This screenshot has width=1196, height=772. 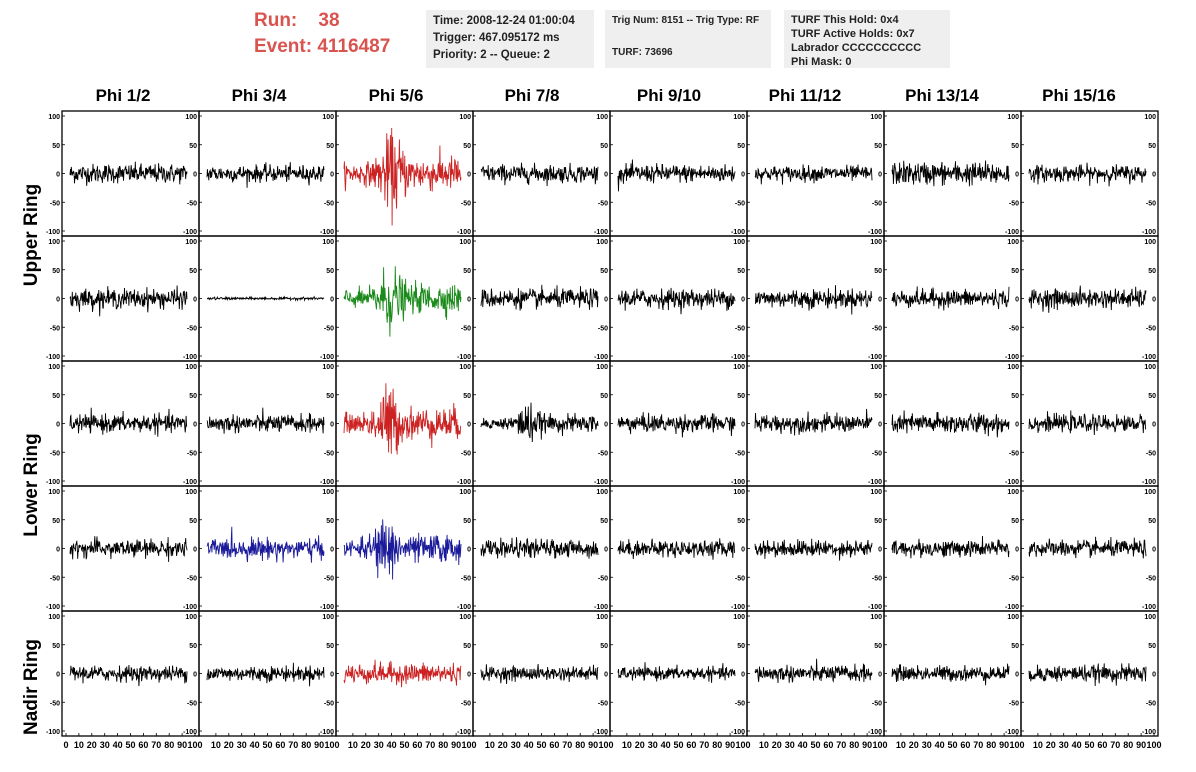 I want to click on ytick-right-r1-c4-2: 0, so click(x=743, y=300).